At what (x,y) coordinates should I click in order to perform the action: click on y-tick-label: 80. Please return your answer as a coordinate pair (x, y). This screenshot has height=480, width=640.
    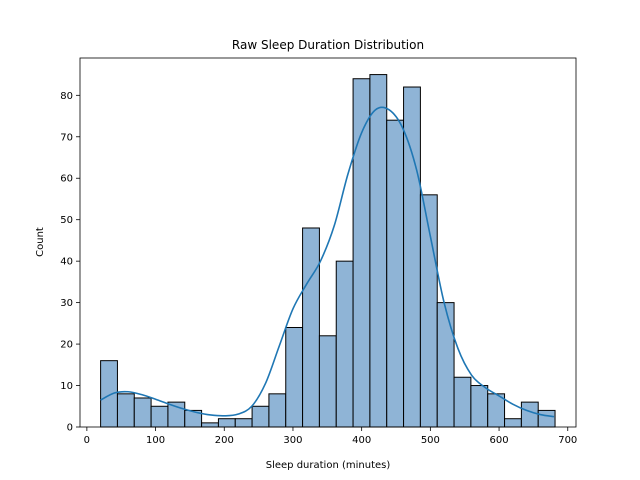
    Looking at the image, I should click on (66, 96).